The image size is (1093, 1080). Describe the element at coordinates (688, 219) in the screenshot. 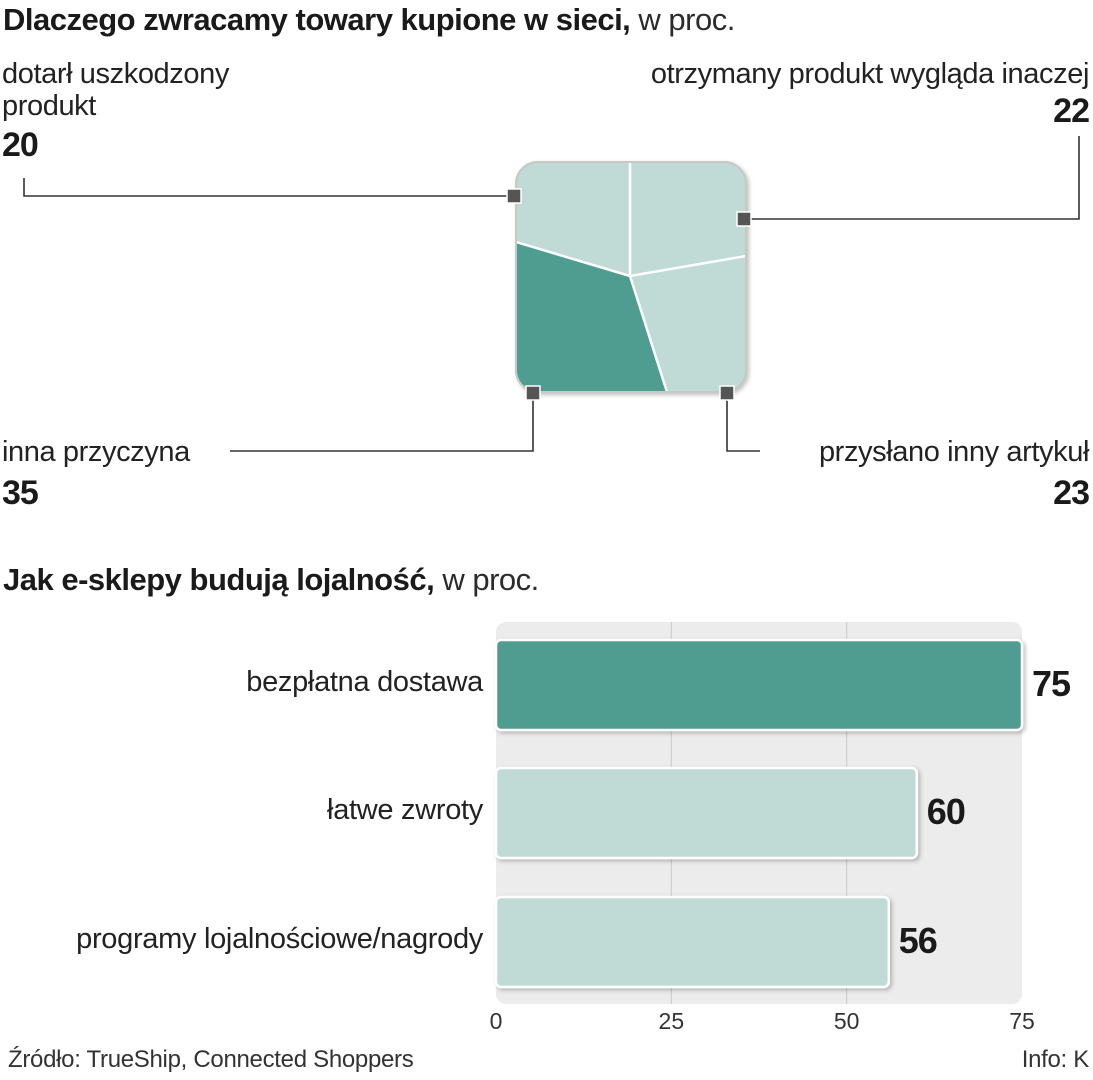

I see `pie-slice-different-look` at that location.